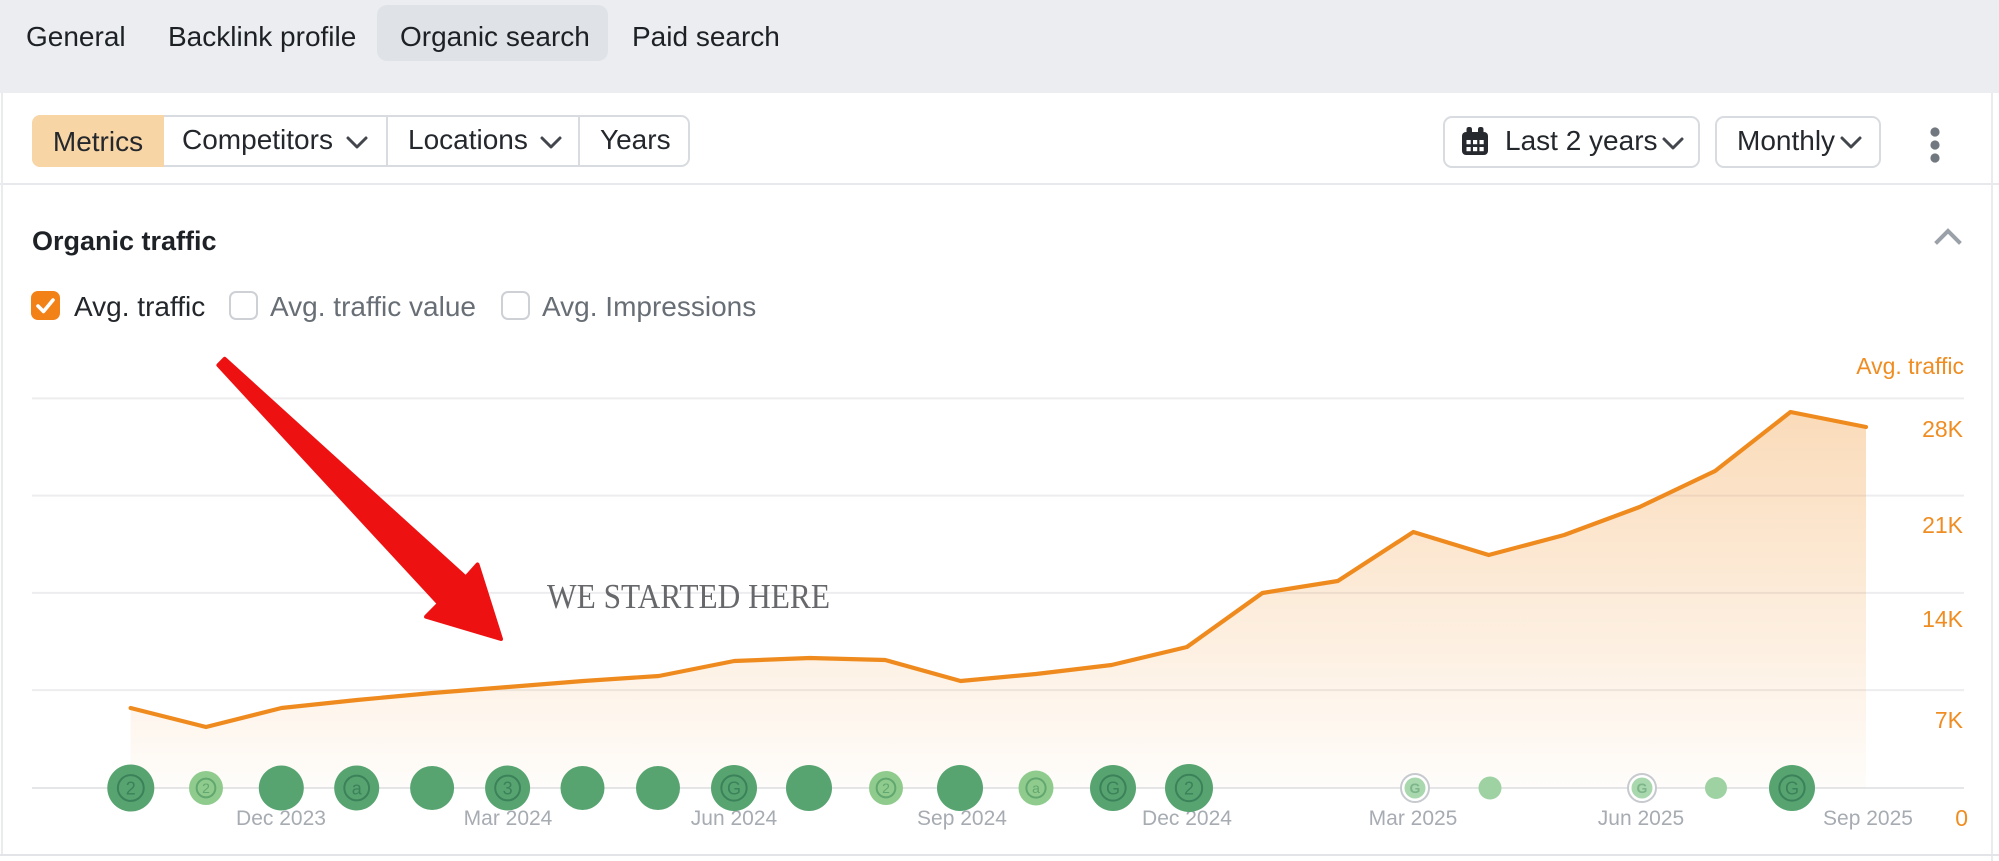 Image resolution: width=1999 pixels, height=861 pixels. What do you see at coordinates (734, 818) in the screenshot?
I see `svg-text: Jun 2024` at bounding box center [734, 818].